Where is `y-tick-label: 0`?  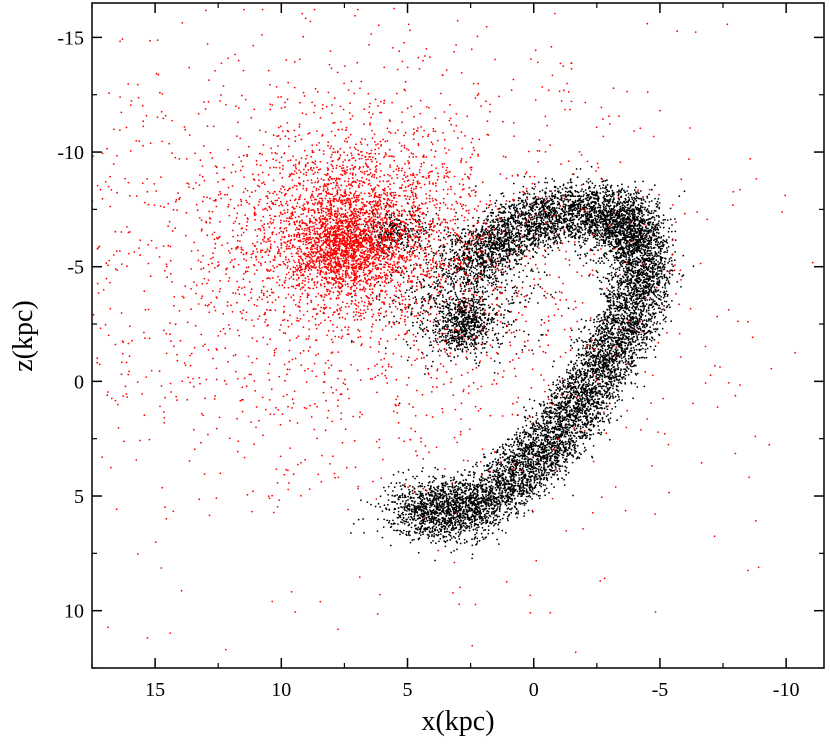
y-tick-label: 0 is located at coordinates (79, 382).